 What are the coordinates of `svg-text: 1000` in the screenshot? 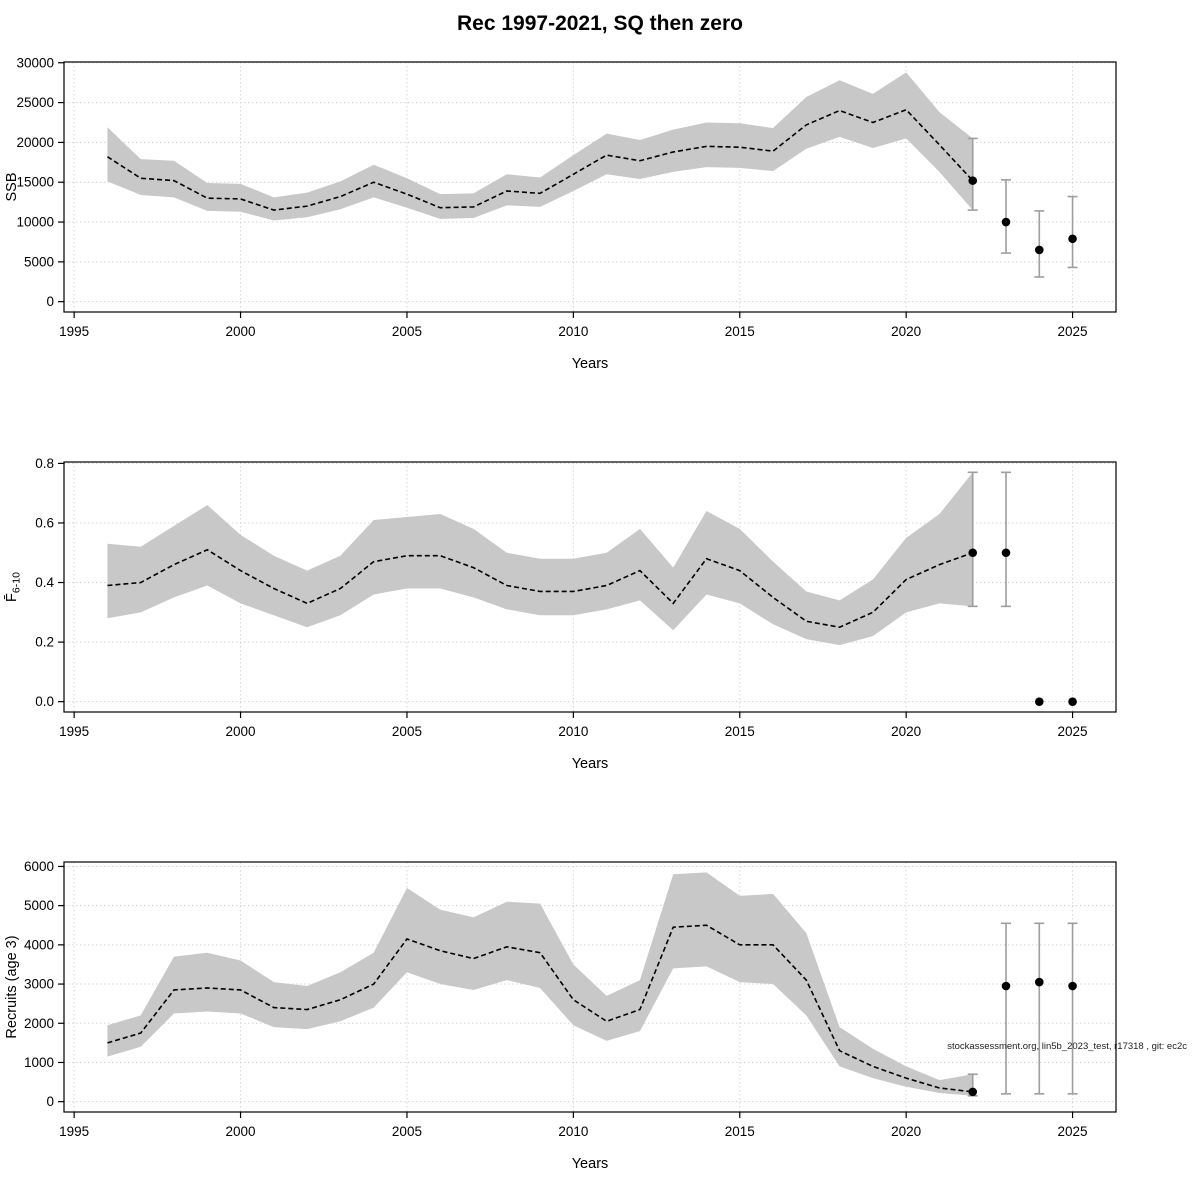 It's located at (39, 1062).